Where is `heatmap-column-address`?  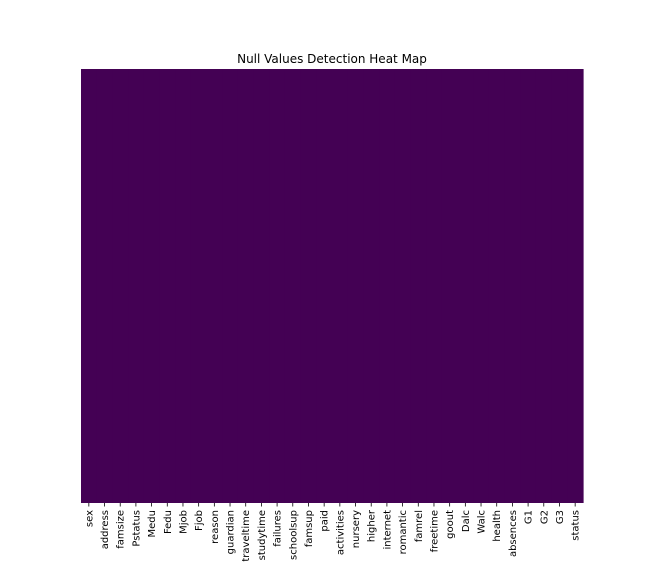 heatmap-column-address is located at coordinates (104, 286).